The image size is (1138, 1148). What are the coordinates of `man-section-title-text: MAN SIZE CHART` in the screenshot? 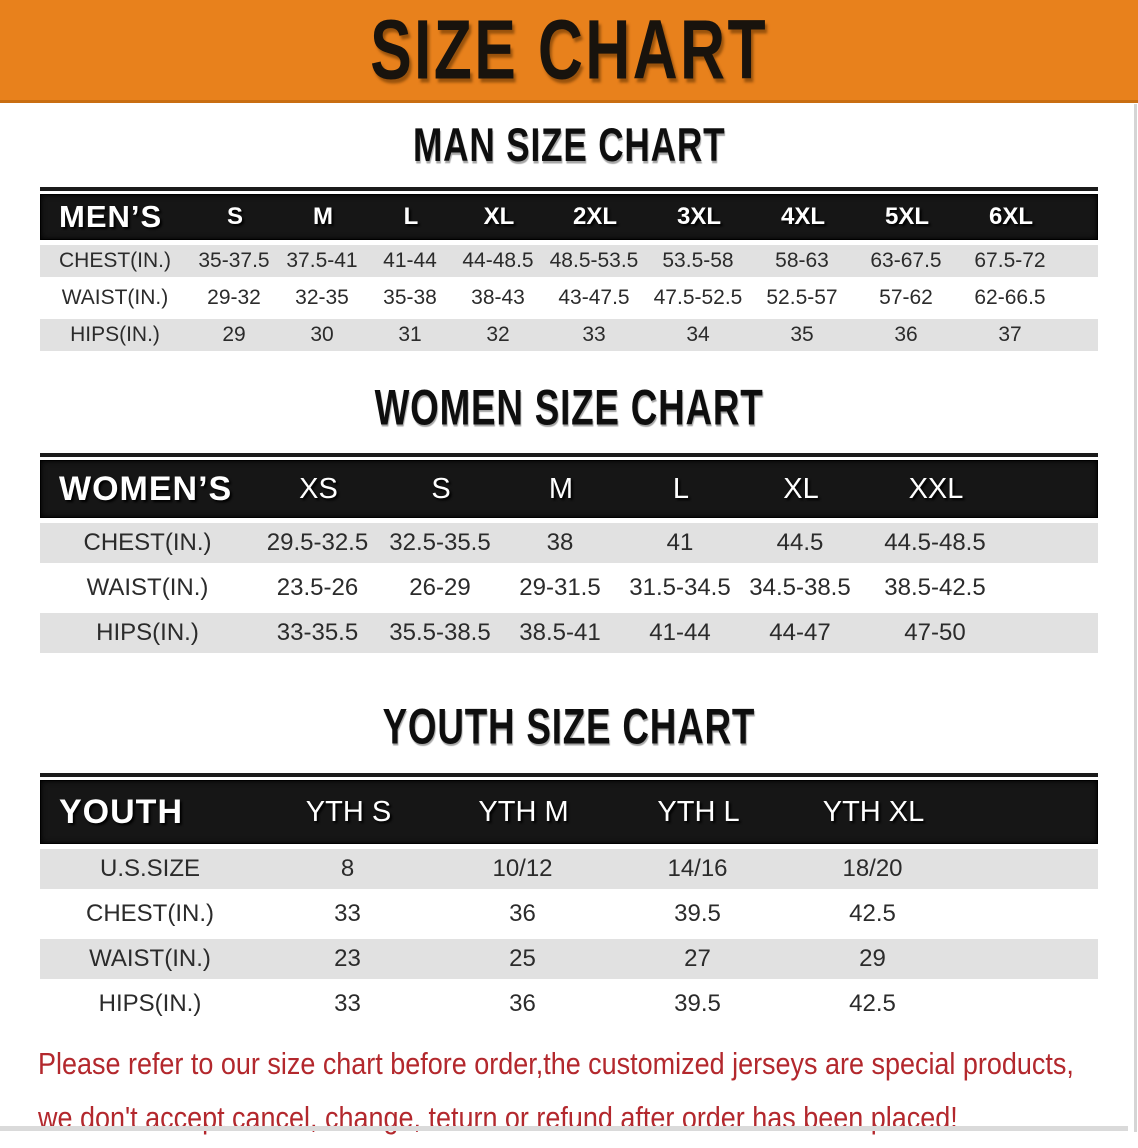 It's located at (569, 145).